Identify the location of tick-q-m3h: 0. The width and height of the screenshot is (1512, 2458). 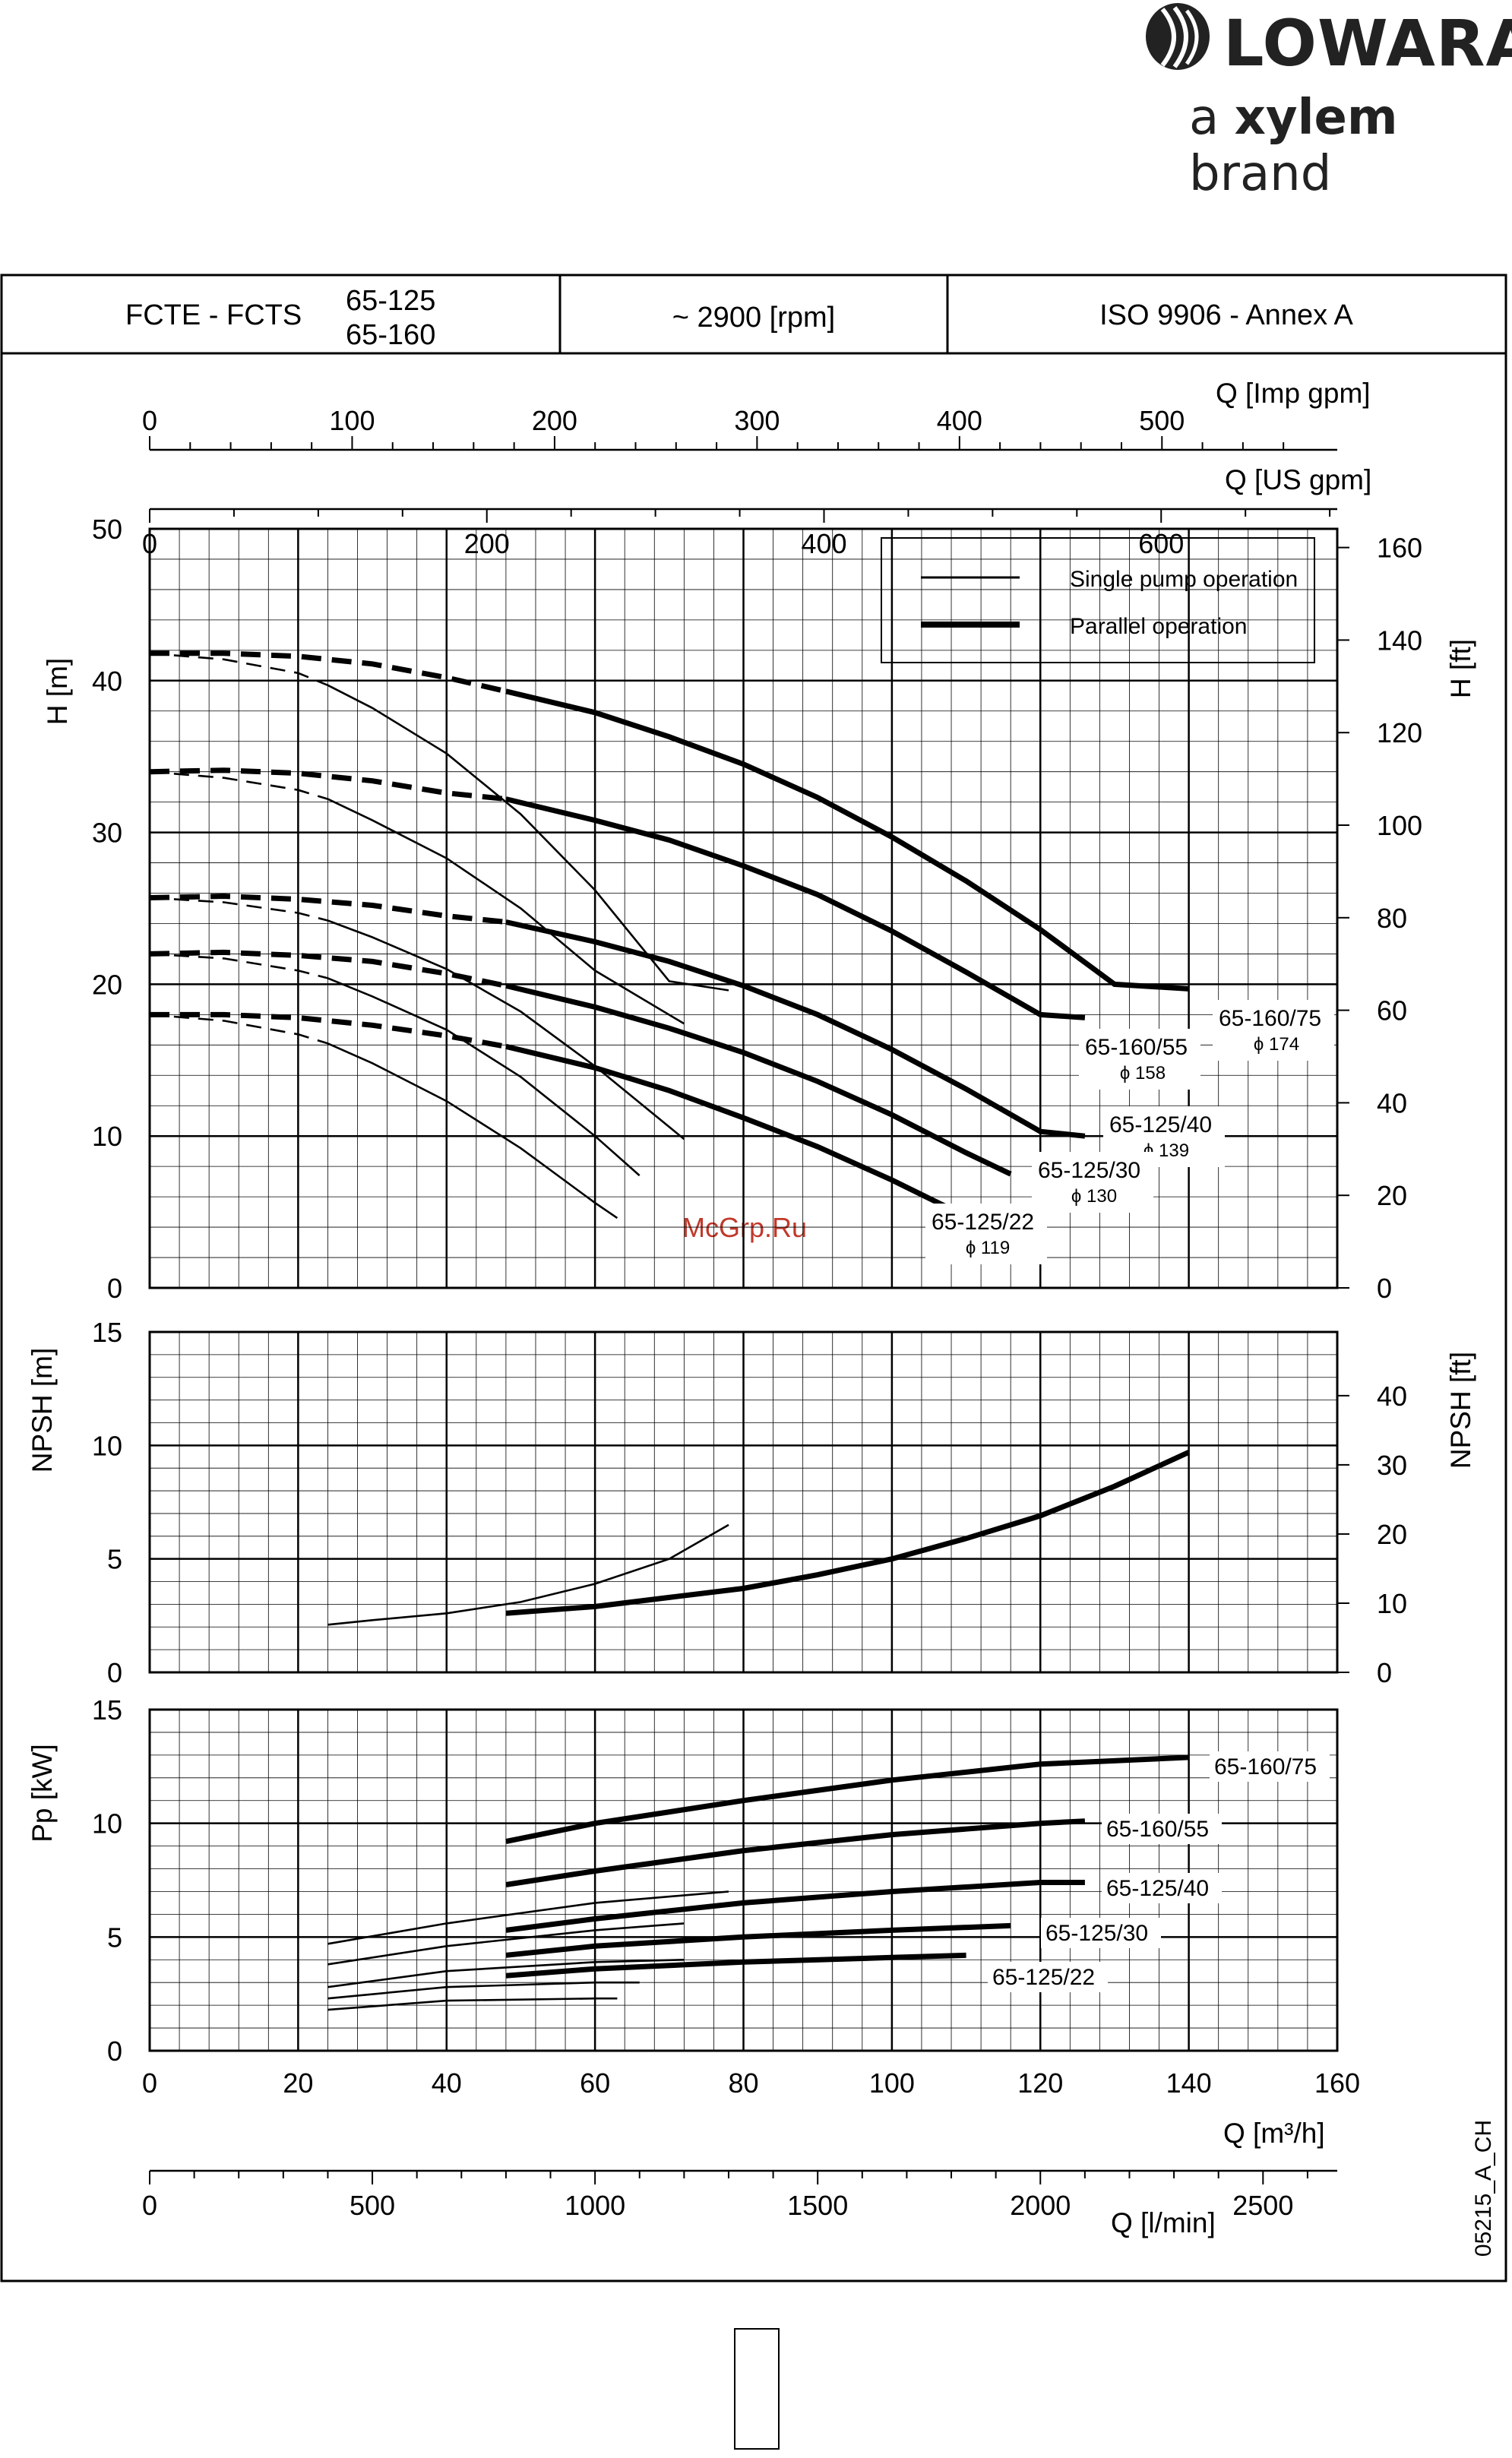
(149, 2083).